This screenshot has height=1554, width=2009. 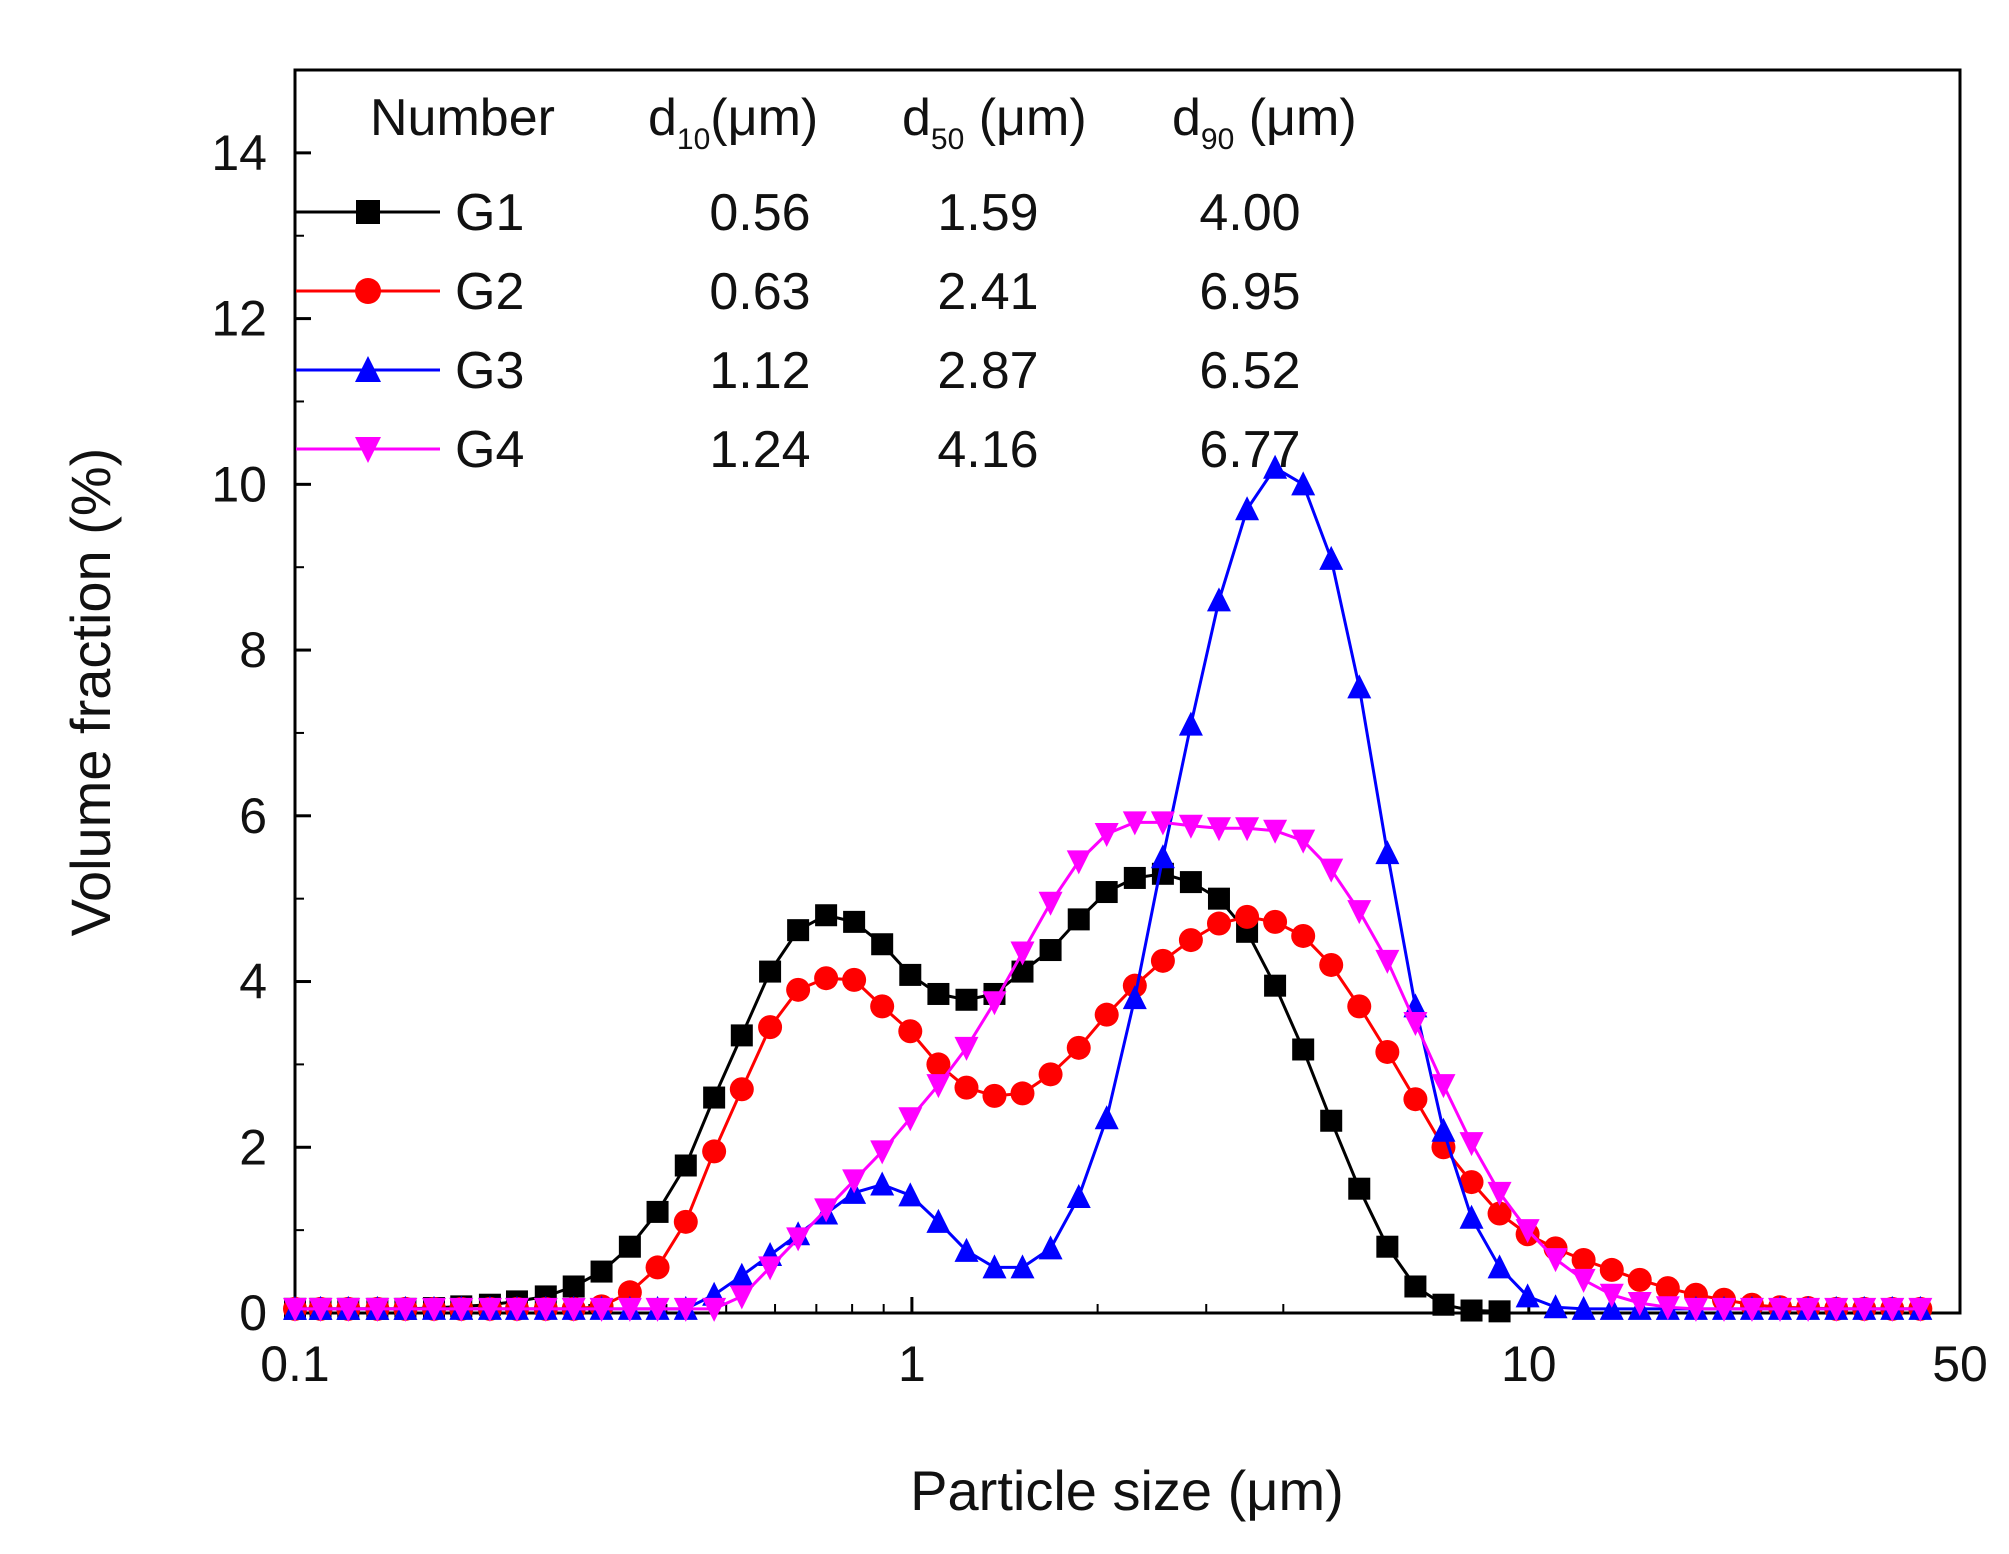 What do you see at coordinates (253, 1147) in the screenshot?
I see `y-tick-label: 2` at bounding box center [253, 1147].